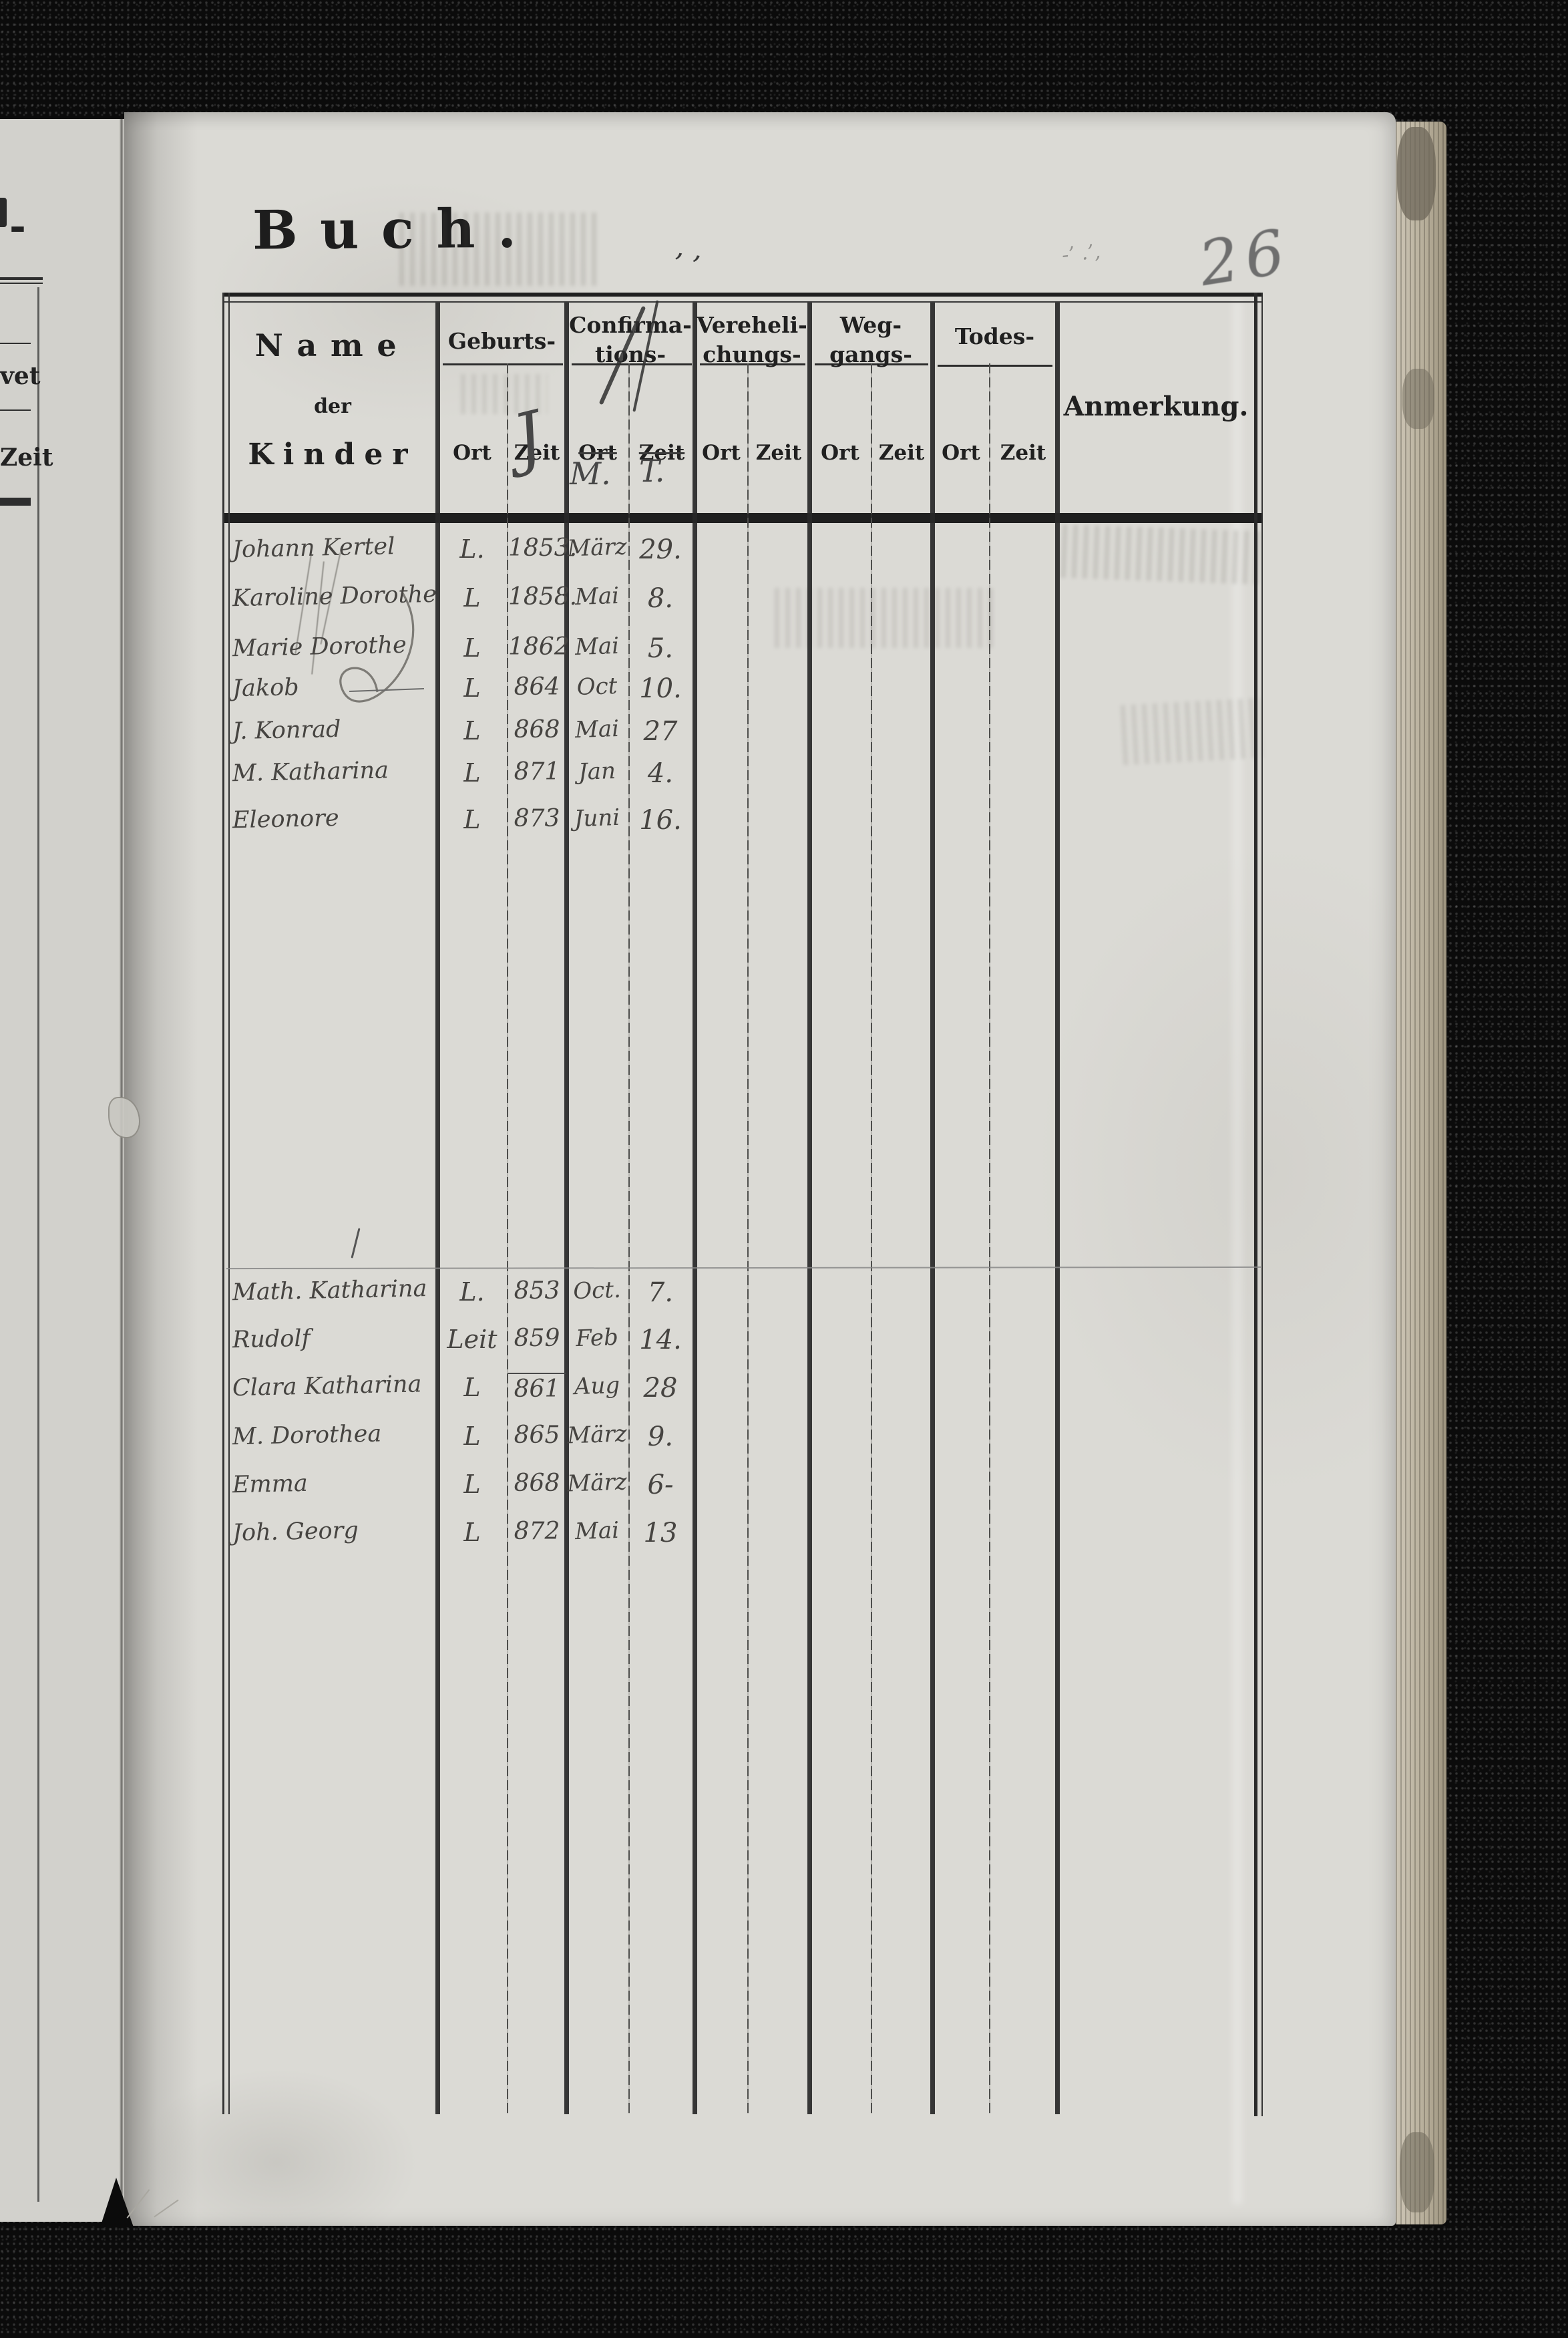  Describe the element at coordinates (462, 779) in the screenshot. I see `table-row: M. Katharina L 871 Jan 4.` at that location.